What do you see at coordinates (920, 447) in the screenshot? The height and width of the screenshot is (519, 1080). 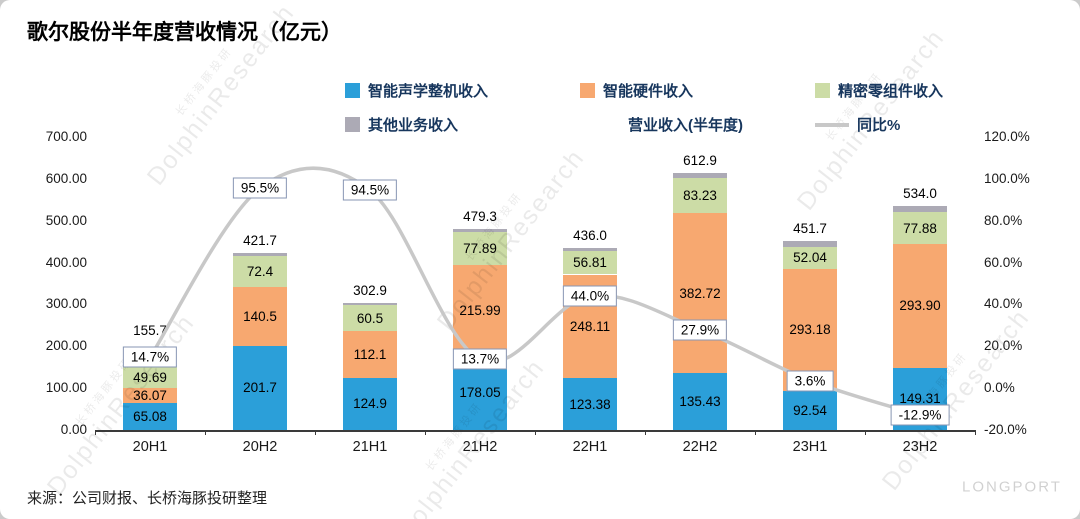 I see `x-axis-label: 23H2` at bounding box center [920, 447].